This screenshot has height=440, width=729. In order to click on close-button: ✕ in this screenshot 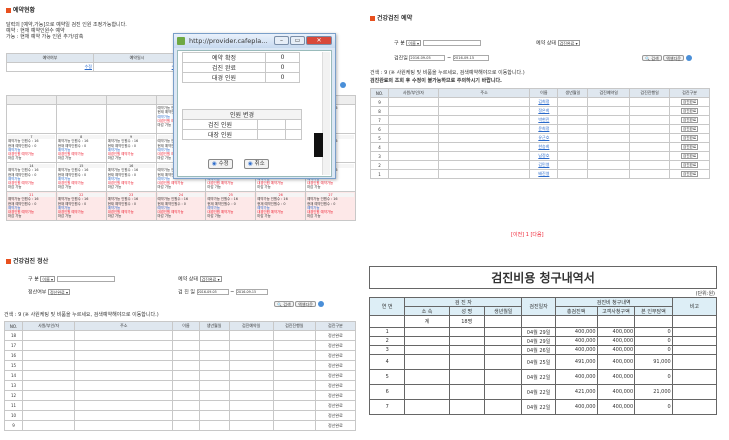, I will do `click(319, 40)`.